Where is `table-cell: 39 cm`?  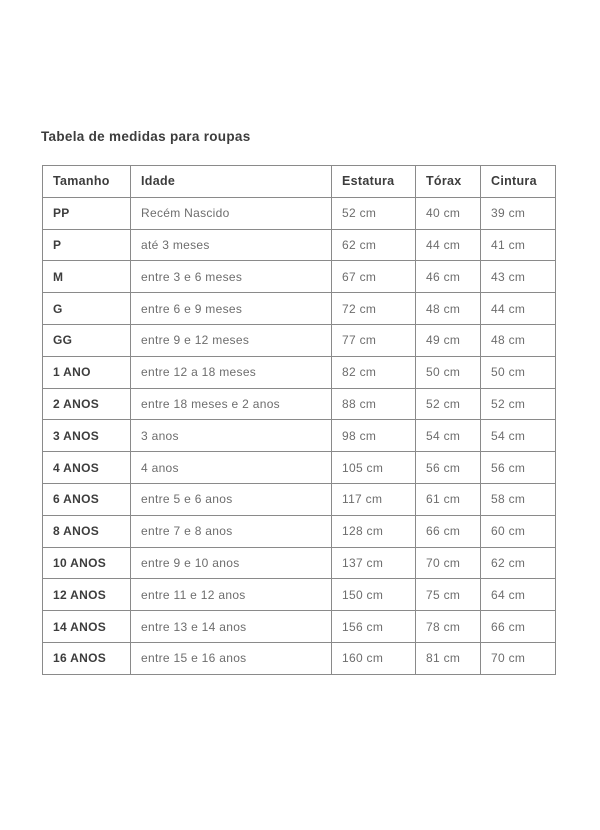 table-cell: 39 cm is located at coordinates (518, 213).